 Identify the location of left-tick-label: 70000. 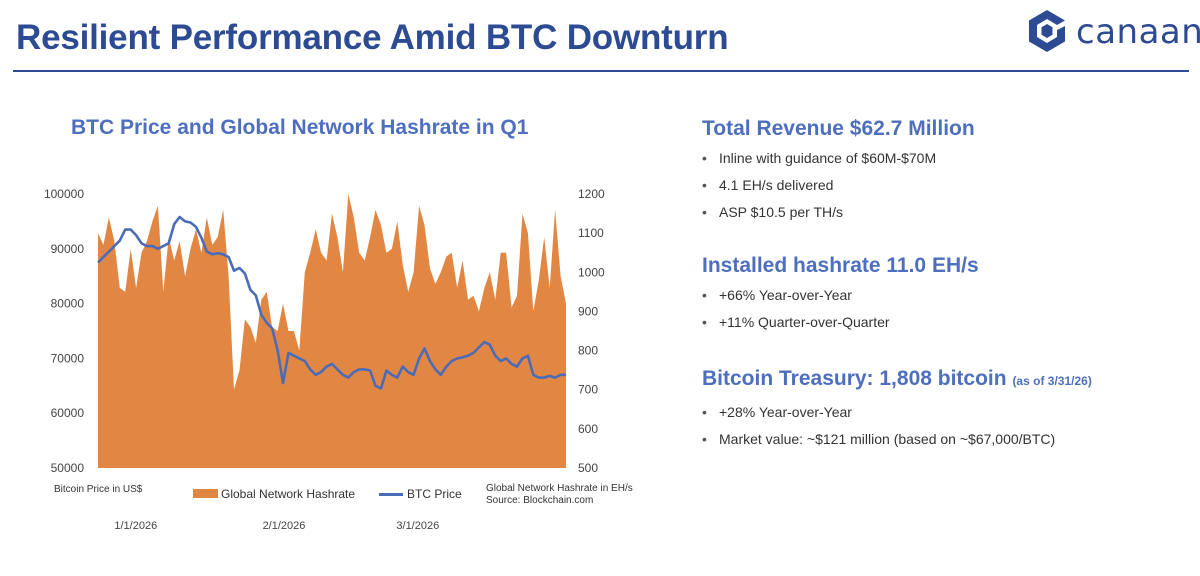
(68, 358).